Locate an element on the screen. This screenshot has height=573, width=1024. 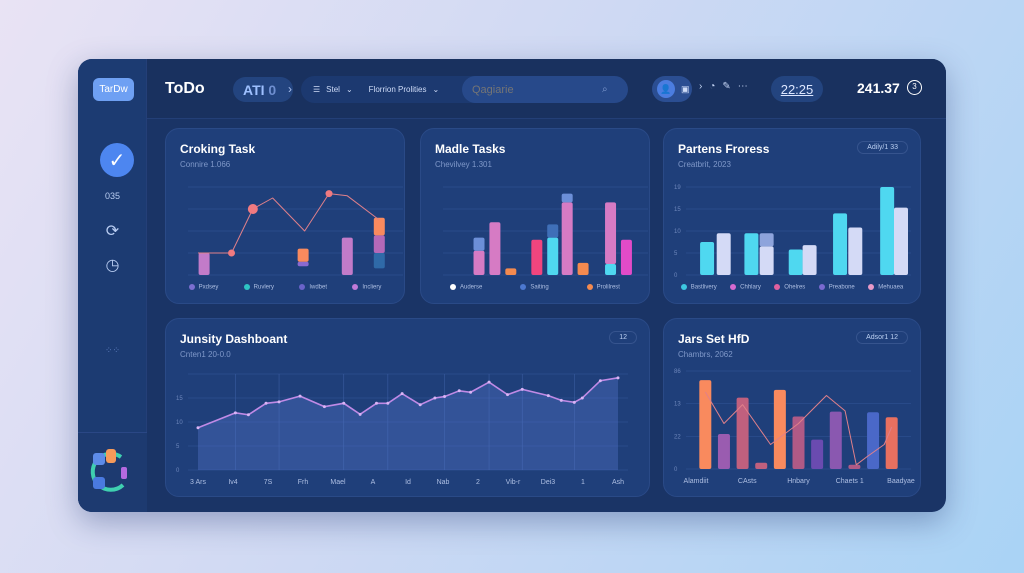
card-badge: Adily/1 33 is located at coordinates (882, 147).